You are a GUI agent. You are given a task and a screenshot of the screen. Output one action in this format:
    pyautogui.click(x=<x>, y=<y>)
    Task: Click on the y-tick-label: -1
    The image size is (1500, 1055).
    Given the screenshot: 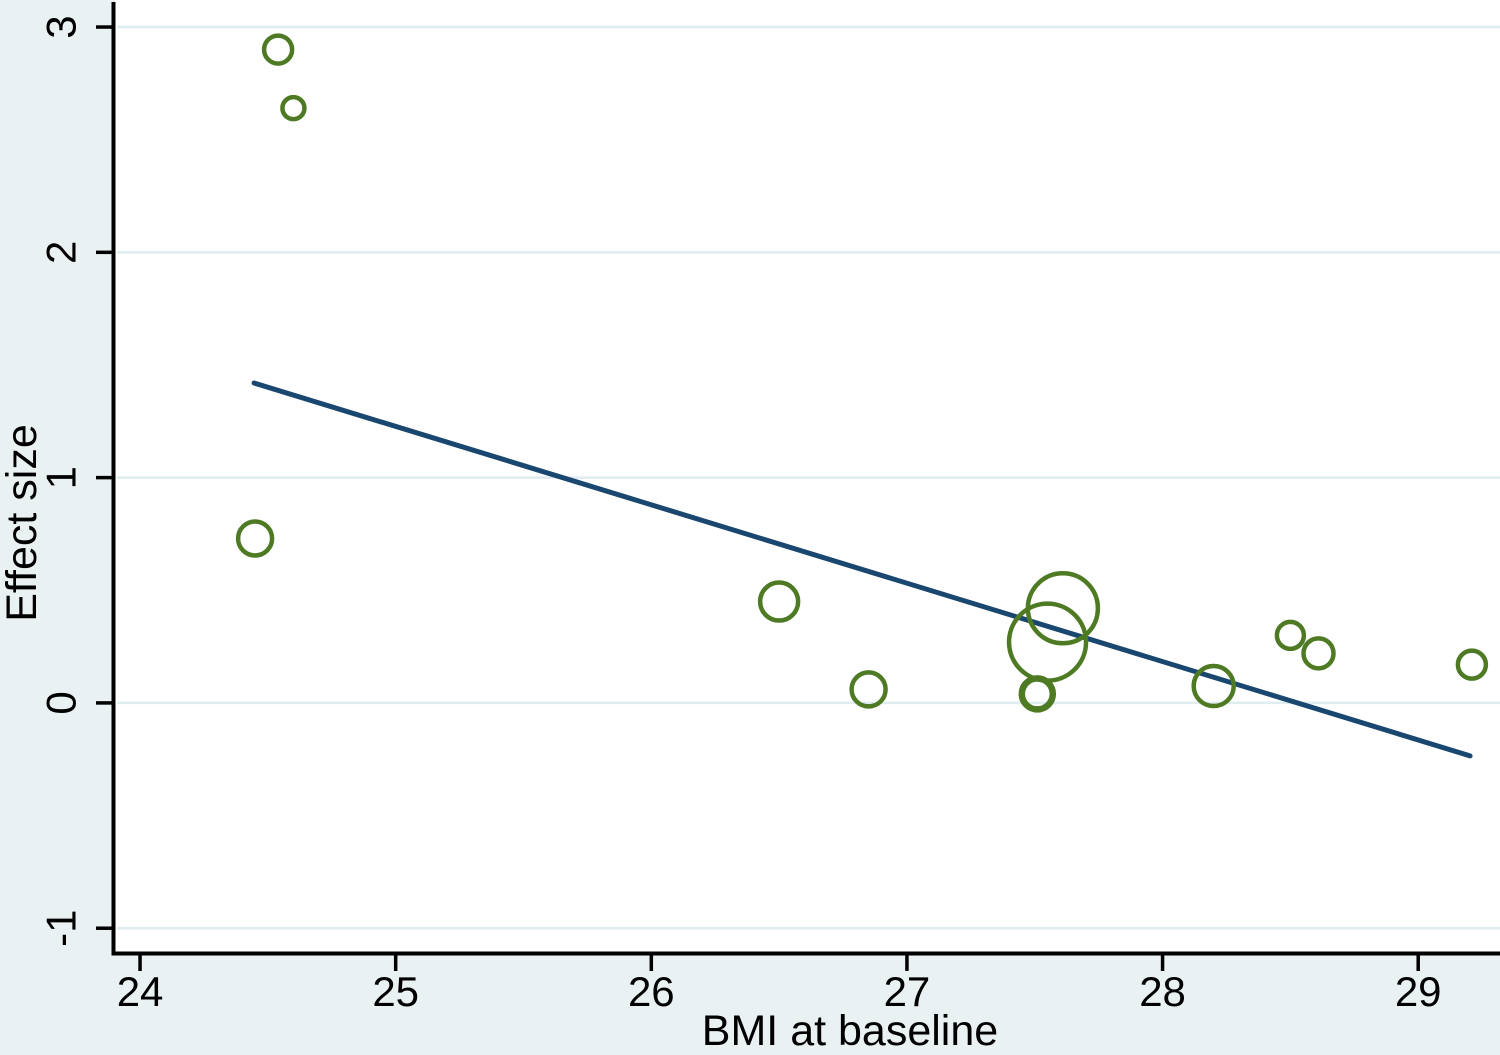 What is the action you would take?
    pyautogui.click(x=61, y=928)
    